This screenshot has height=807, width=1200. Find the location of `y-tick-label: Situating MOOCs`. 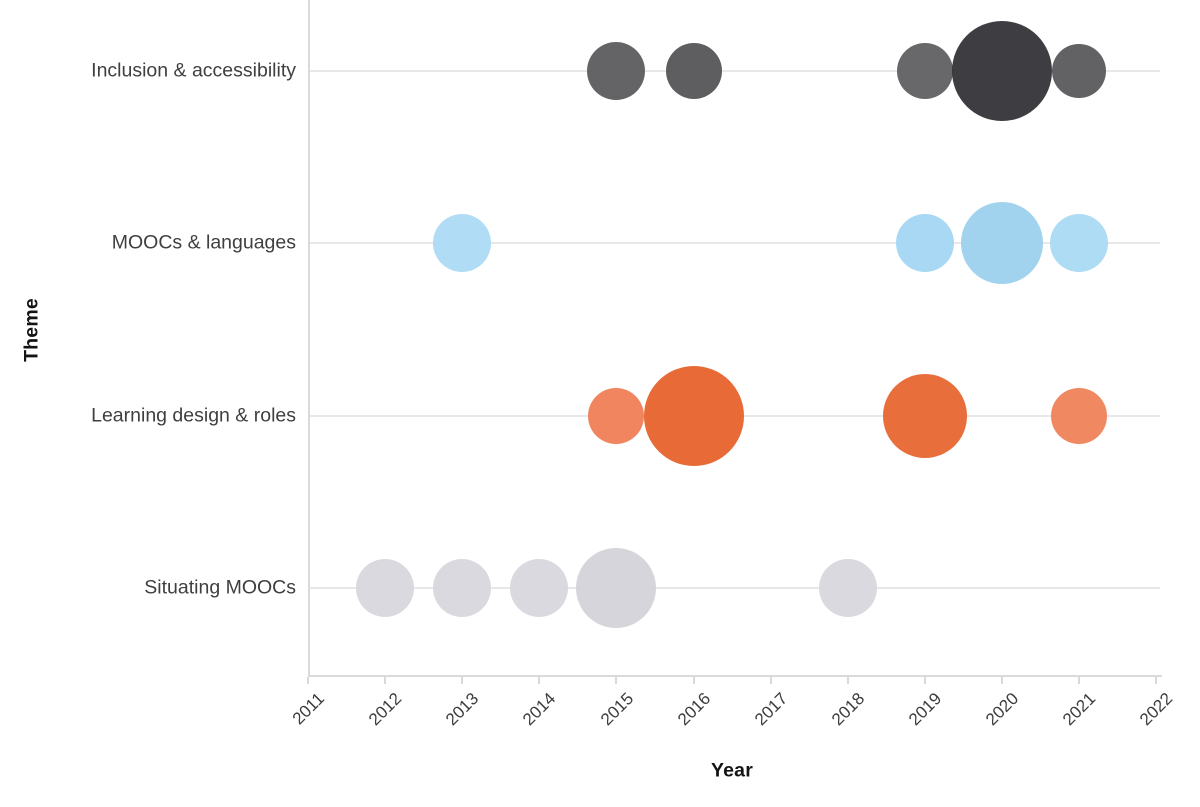

y-tick-label: Situating MOOCs is located at coordinates (220, 587).